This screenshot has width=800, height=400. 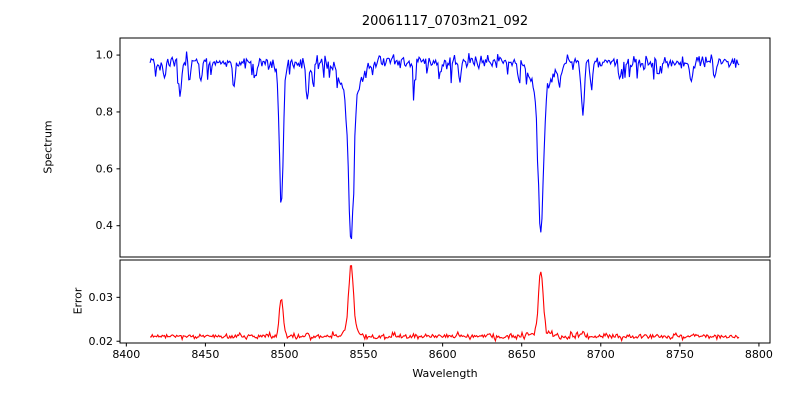 I want to click on y-tick-label: 0.03, so click(x=101, y=297).